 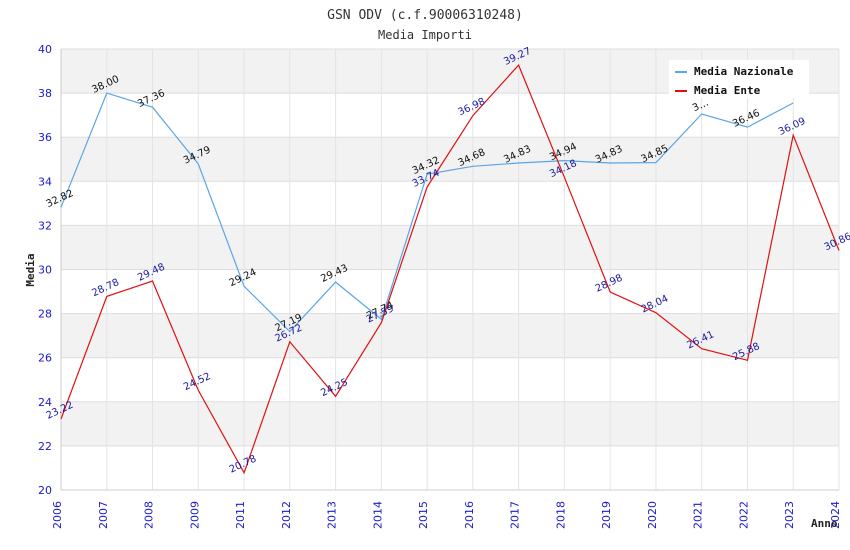 What do you see at coordinates (197, 382) in the screenshot?
I see `data-label: 24.52` at bounding box center [197, 382].